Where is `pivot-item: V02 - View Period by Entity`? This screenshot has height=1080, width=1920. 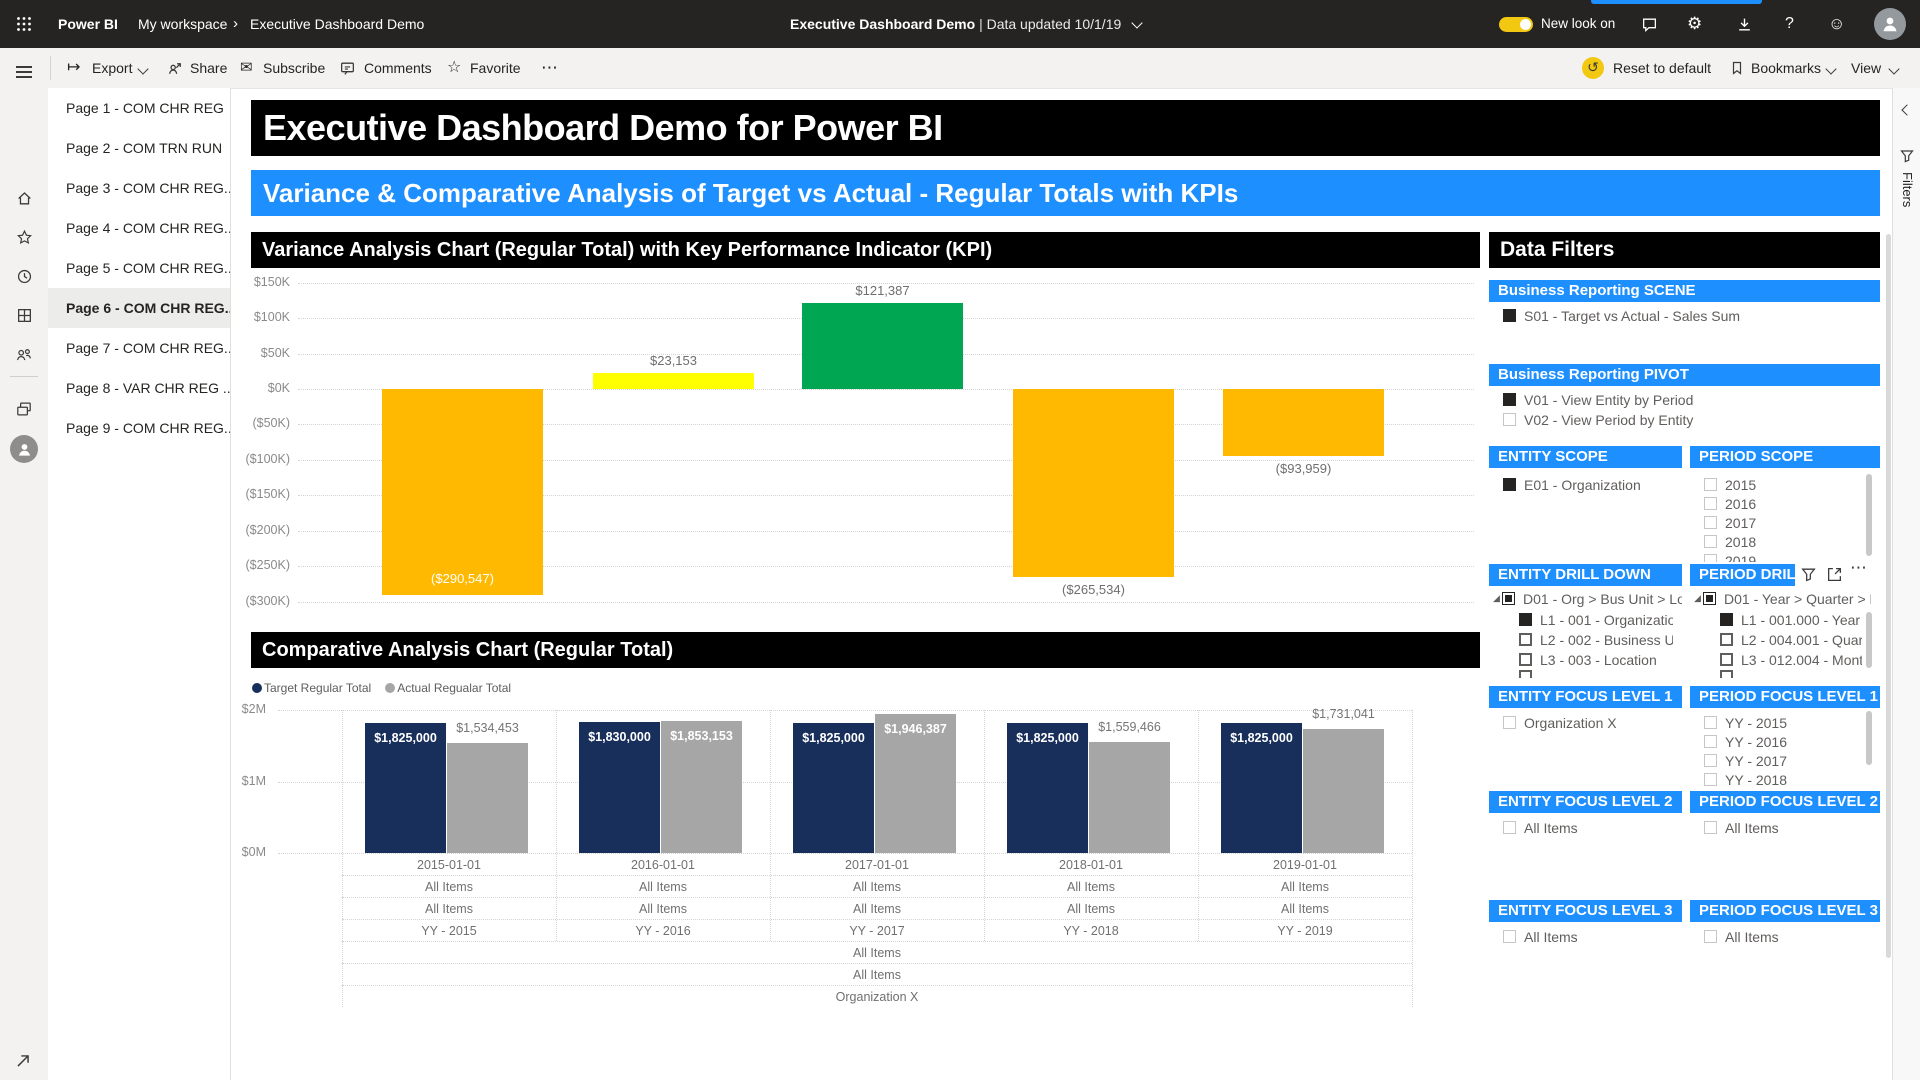 pivot-item: V02 - View Period by Entity is located at coordinates (1598, 419).